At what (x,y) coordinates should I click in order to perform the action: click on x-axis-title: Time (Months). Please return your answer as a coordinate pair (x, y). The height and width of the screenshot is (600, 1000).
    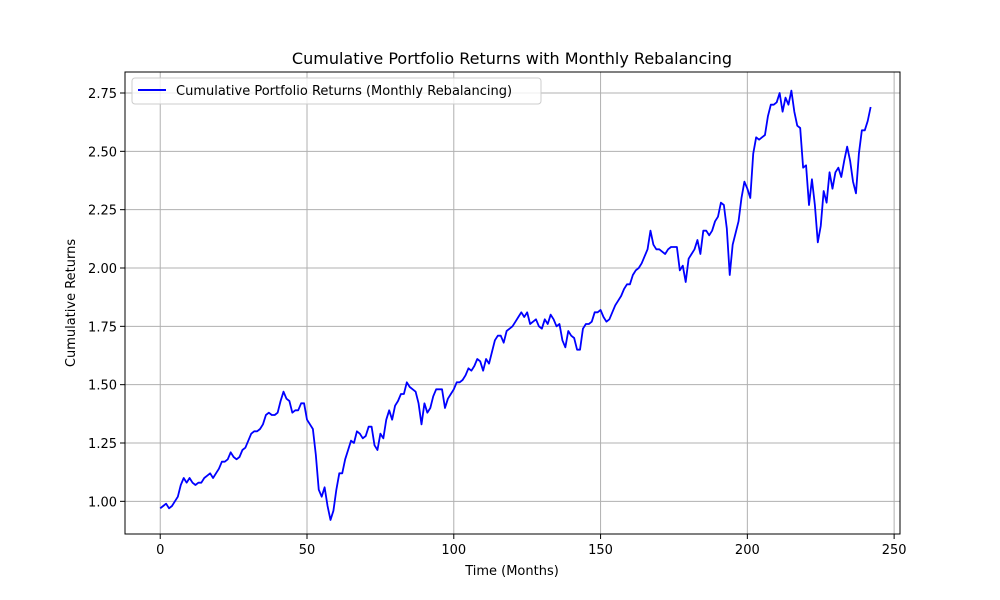
    Looking at the image, I should click on (511, 571).